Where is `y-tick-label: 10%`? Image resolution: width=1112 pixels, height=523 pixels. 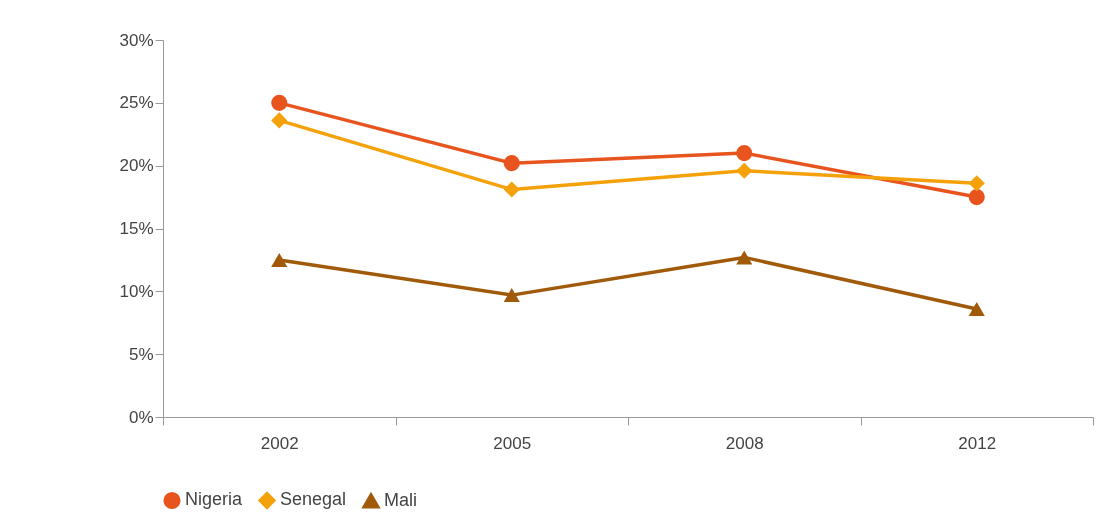 y-tick-label: 10% is located at coordinates (136, 291).